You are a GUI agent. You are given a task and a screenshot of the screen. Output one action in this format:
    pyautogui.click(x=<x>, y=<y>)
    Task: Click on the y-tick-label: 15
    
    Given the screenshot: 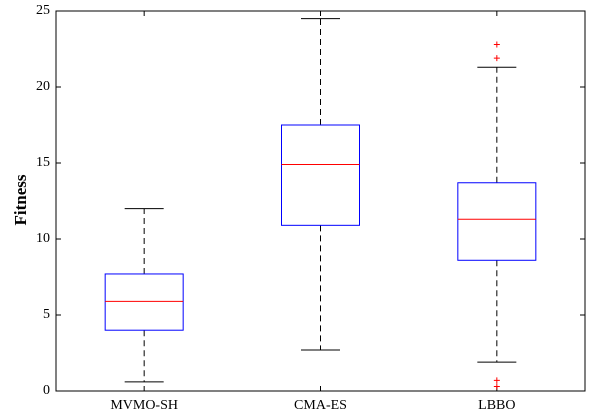 What is the action you would take?
    pyautogui.click(x=43, y=162)
    